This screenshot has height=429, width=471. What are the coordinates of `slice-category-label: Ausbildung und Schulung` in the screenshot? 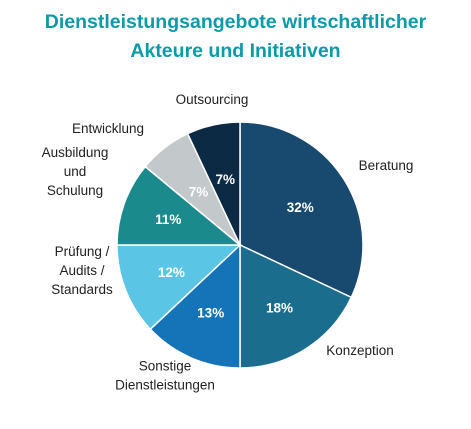 It's located at (75, 171).